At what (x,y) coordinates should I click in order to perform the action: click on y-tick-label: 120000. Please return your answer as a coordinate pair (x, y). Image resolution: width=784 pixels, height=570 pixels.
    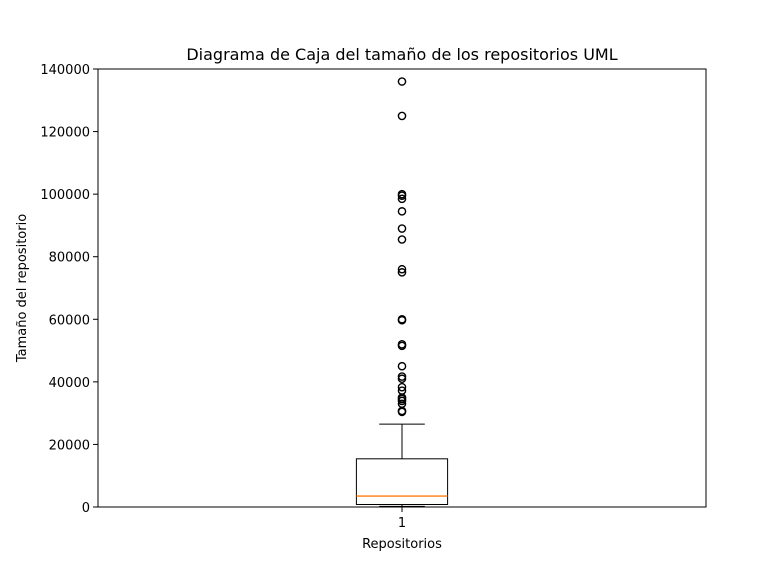
    Looking at the image, I should click on (65, 133).